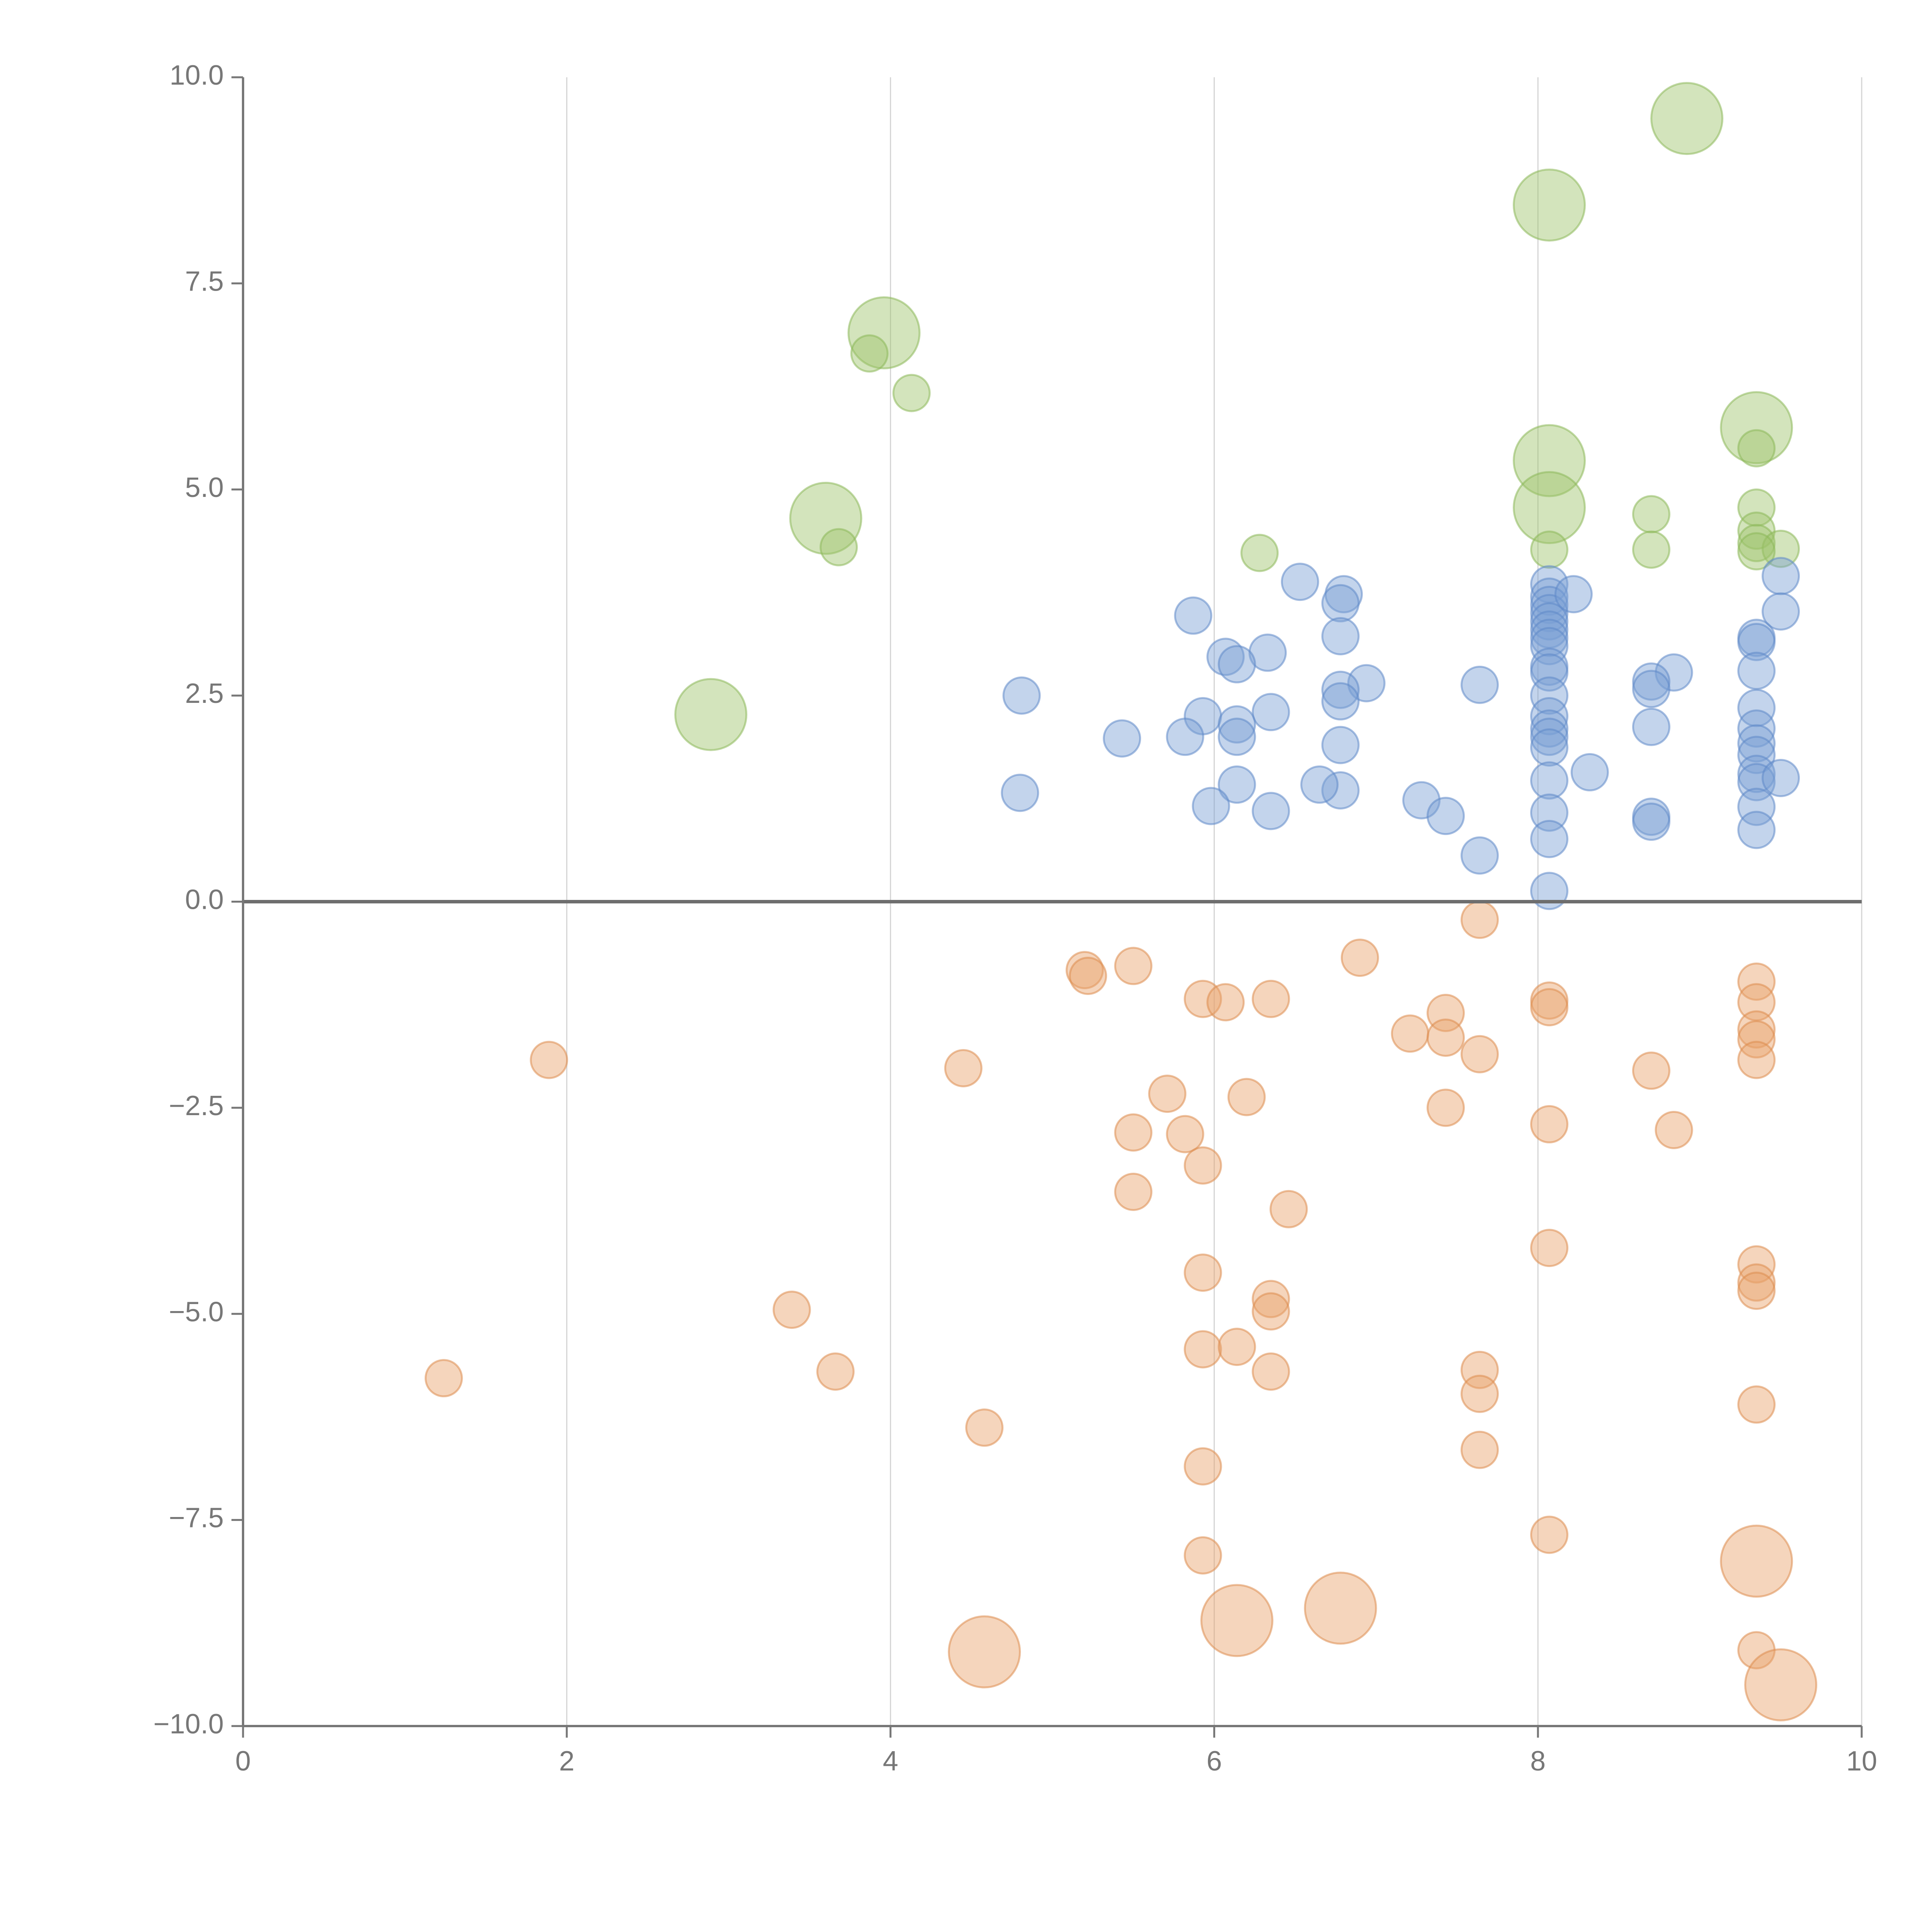 The height and width of the screenshot is (1932, 1932). What do you see at coordinates (189, 1725) in the screenshot?
I see `y-tick-label: −10.0` at bounding box center [189, 1725].